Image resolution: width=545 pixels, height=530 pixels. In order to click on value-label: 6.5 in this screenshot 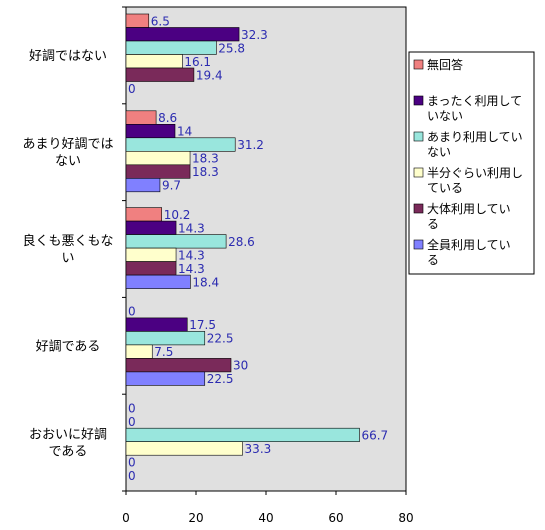, I will do `click(160, 21)`.